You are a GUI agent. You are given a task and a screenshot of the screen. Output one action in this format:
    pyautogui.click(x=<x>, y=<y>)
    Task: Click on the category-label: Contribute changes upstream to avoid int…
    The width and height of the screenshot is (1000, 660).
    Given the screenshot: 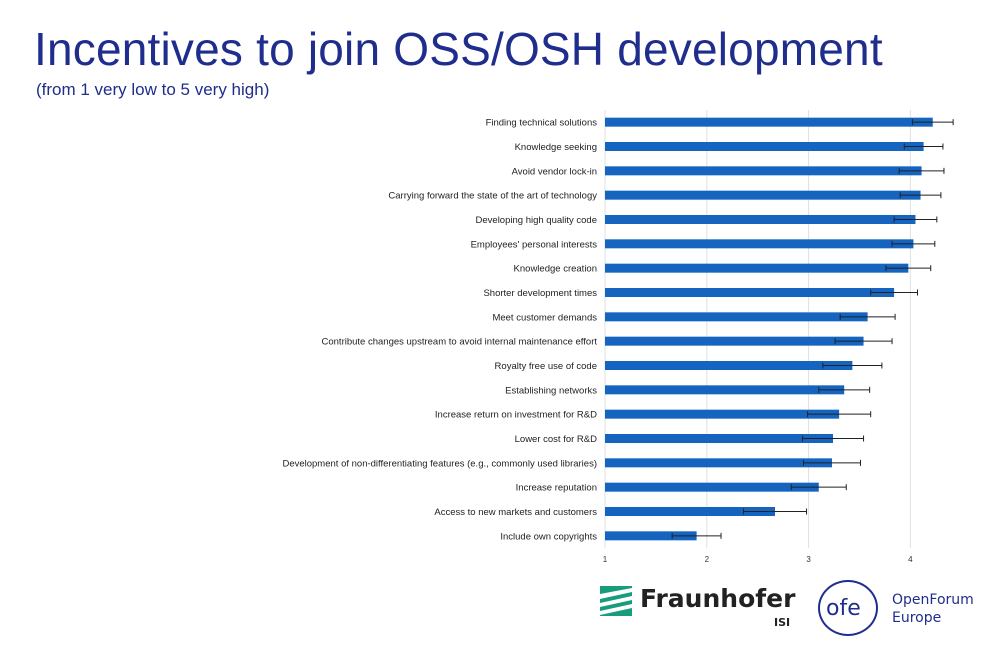 What is the action you would take?
    pyautogui.click(x=460, y=342)
    